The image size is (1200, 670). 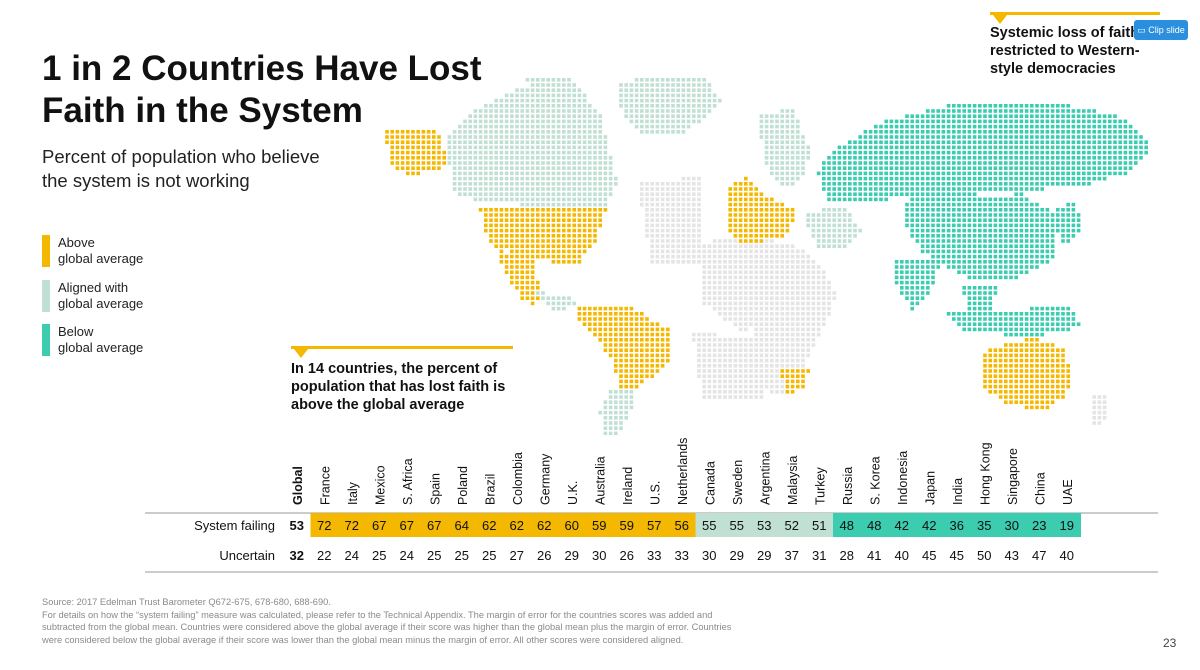 What do you see at coordinates (92, 296) in the screenshot?
I see `legend-item-aligned: Aligned with global average` at bounding box center [92, 296].